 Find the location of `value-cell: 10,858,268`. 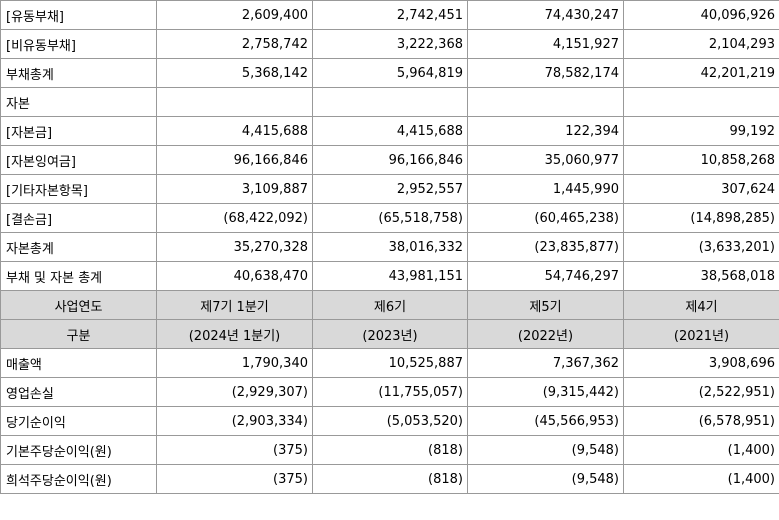

value-cell: 10,858,268 is located at coordinates (701, 160).